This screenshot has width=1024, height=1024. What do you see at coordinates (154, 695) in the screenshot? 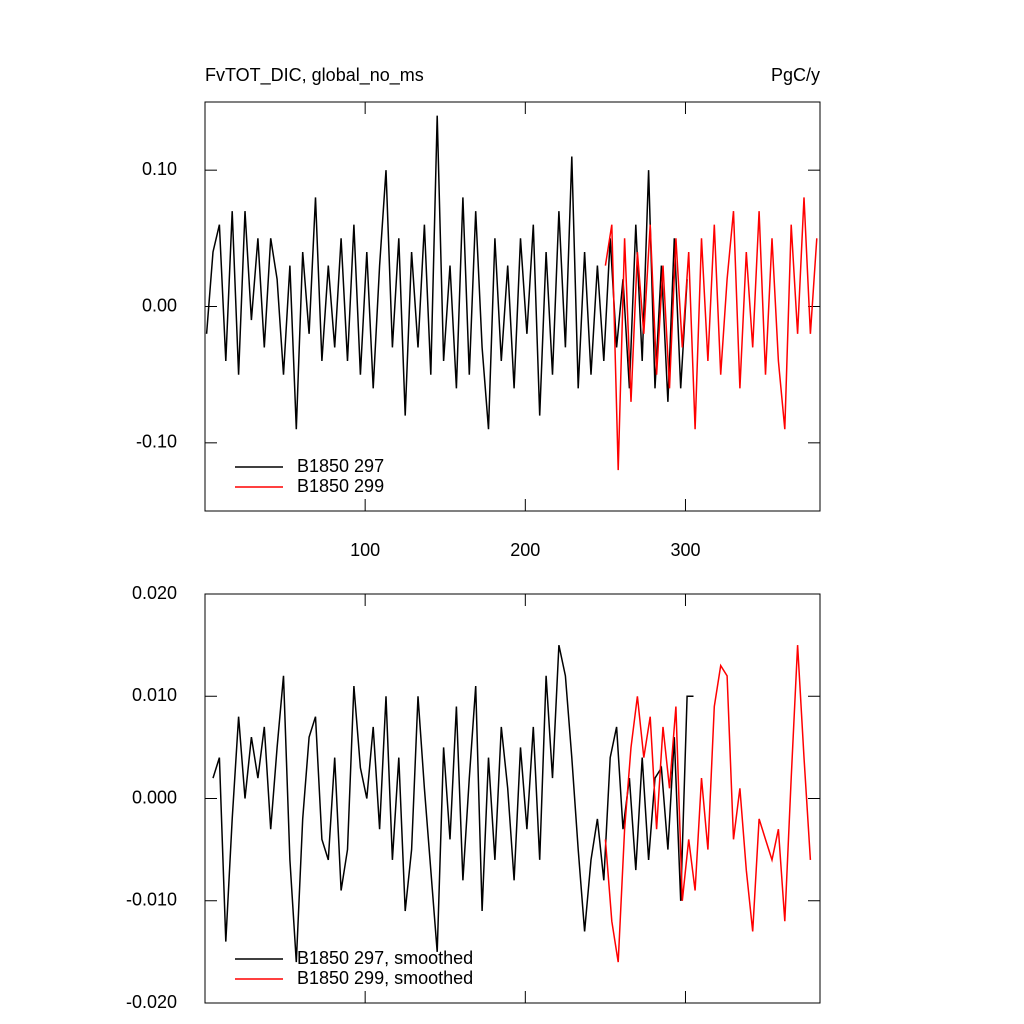
I see `y-tick-label: 0.010` at bounding box center [154, 695].